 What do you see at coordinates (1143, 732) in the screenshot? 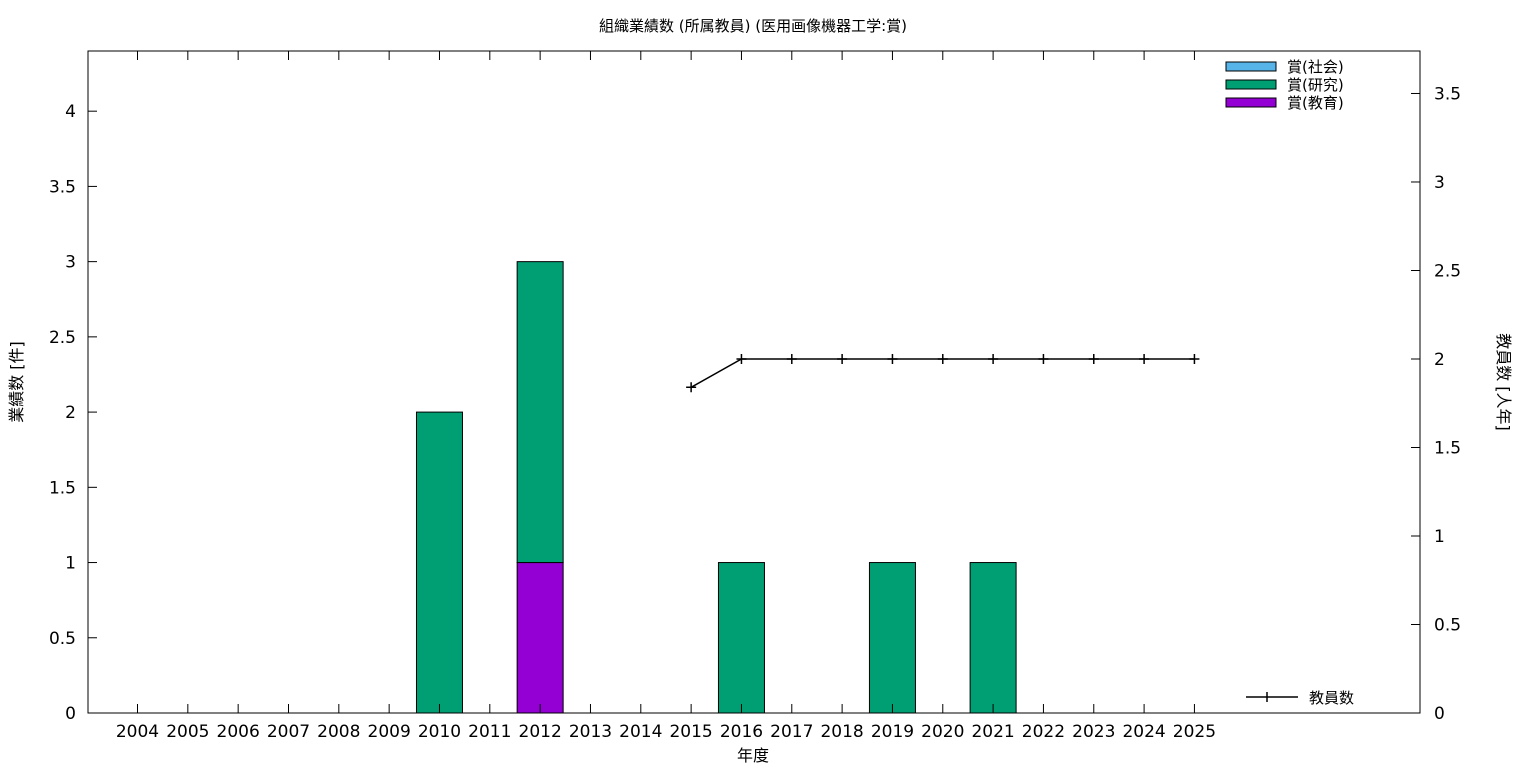
I see `x-tick-label: 2024` at bounding box center [1143, 732].